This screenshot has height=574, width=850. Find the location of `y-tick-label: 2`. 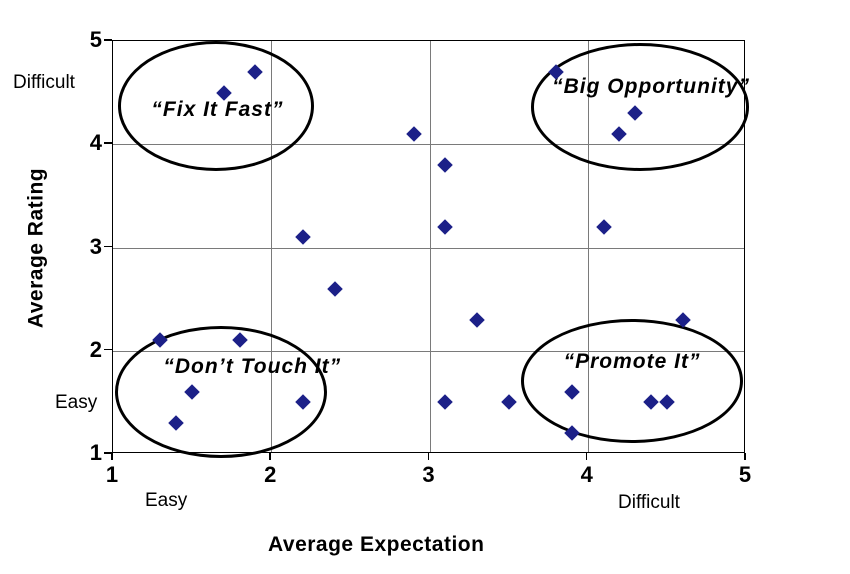

y-tick-label: 2 is located at coordinates (95, 349).